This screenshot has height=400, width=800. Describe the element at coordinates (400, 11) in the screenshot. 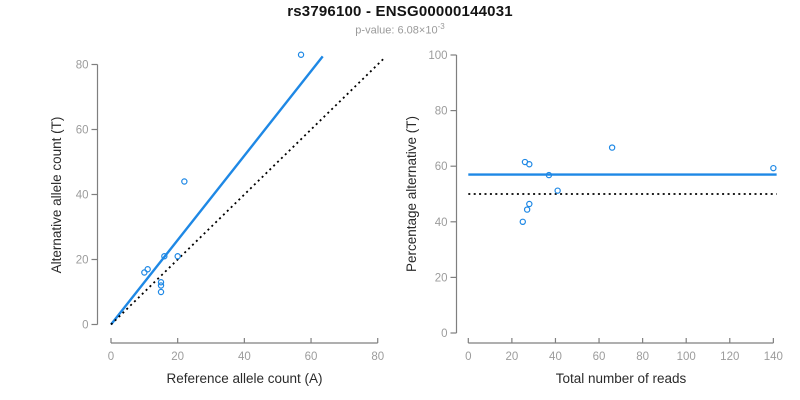

I see `plot-title: rs3796100 - ENSG00000144031` at that location.